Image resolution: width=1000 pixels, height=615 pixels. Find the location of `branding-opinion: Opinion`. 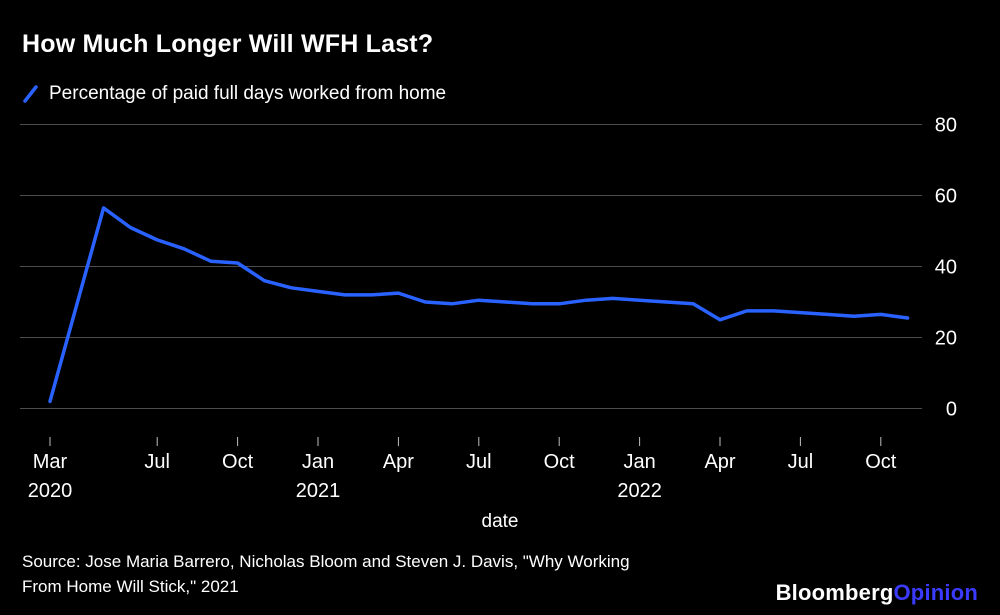

branding-opinion: Opinion is located at coordinates (935, 592).